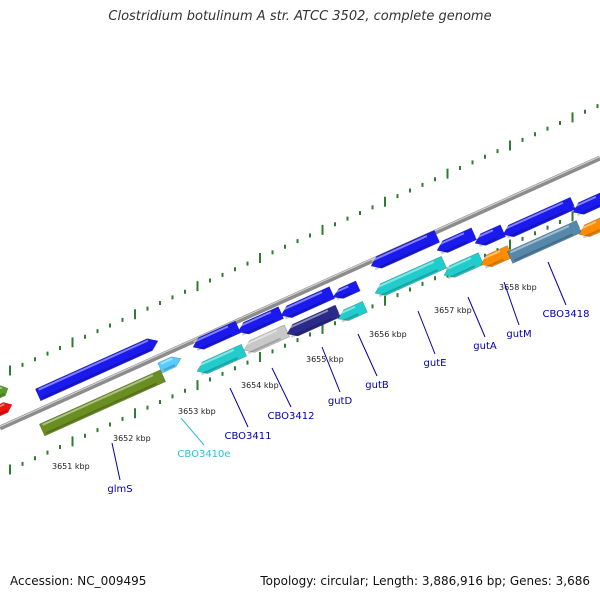 Image resolution: width=600 pixels, height=600 pixels. What do you see at coordinates (248, 436) in the screenshot?
I see `gene-label: CBO3411` at bounding box center [248, 436].